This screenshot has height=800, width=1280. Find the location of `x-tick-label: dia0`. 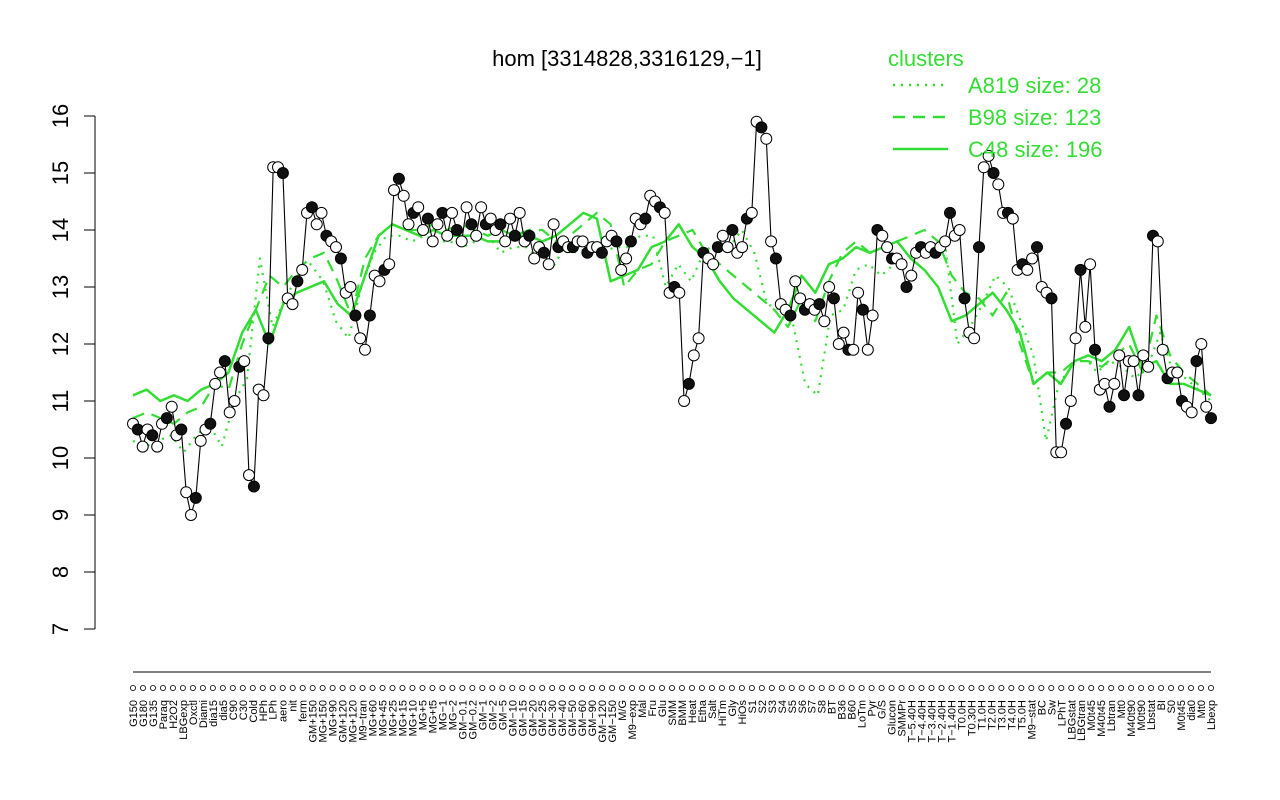

x-tick-label: dia0 is located at coordinates (1192, 710).